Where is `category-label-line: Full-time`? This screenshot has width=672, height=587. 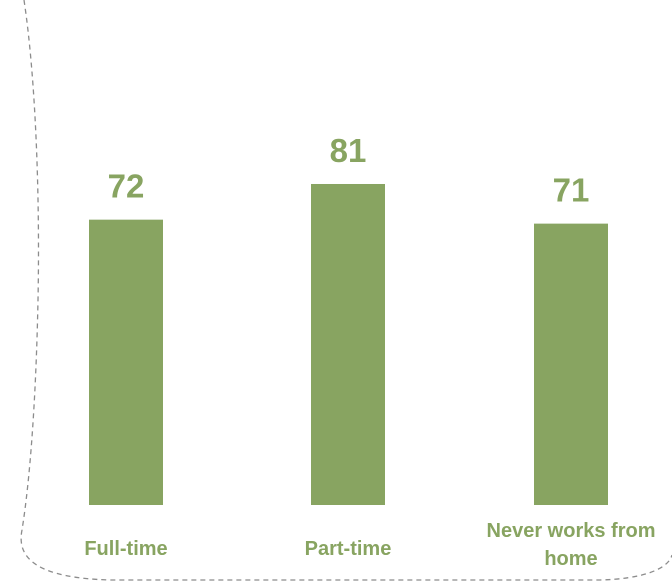 category-label-line: Full-time is located at coordinates (125, 549).